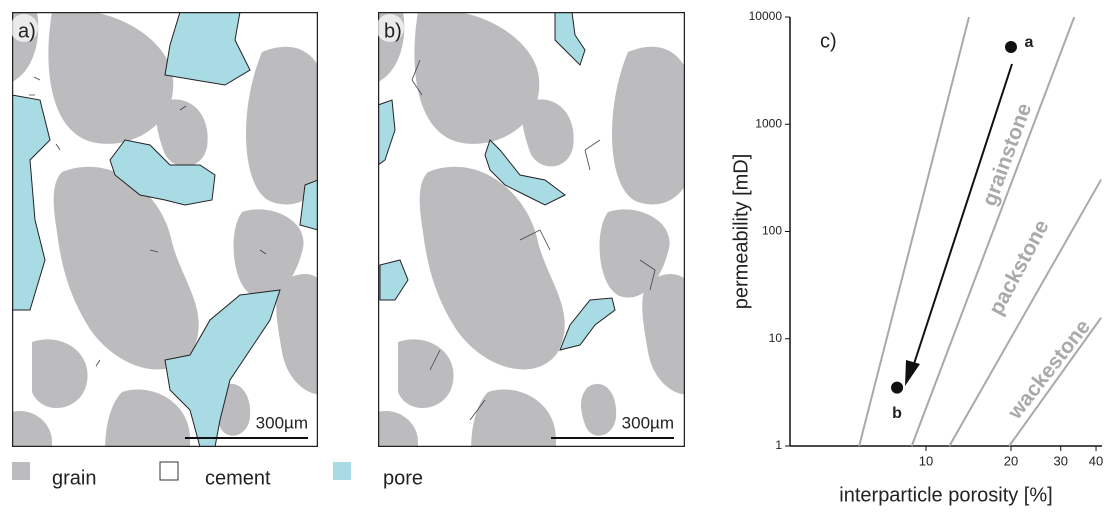  I want to click on y-tick-label: 10, so click(776, 338).